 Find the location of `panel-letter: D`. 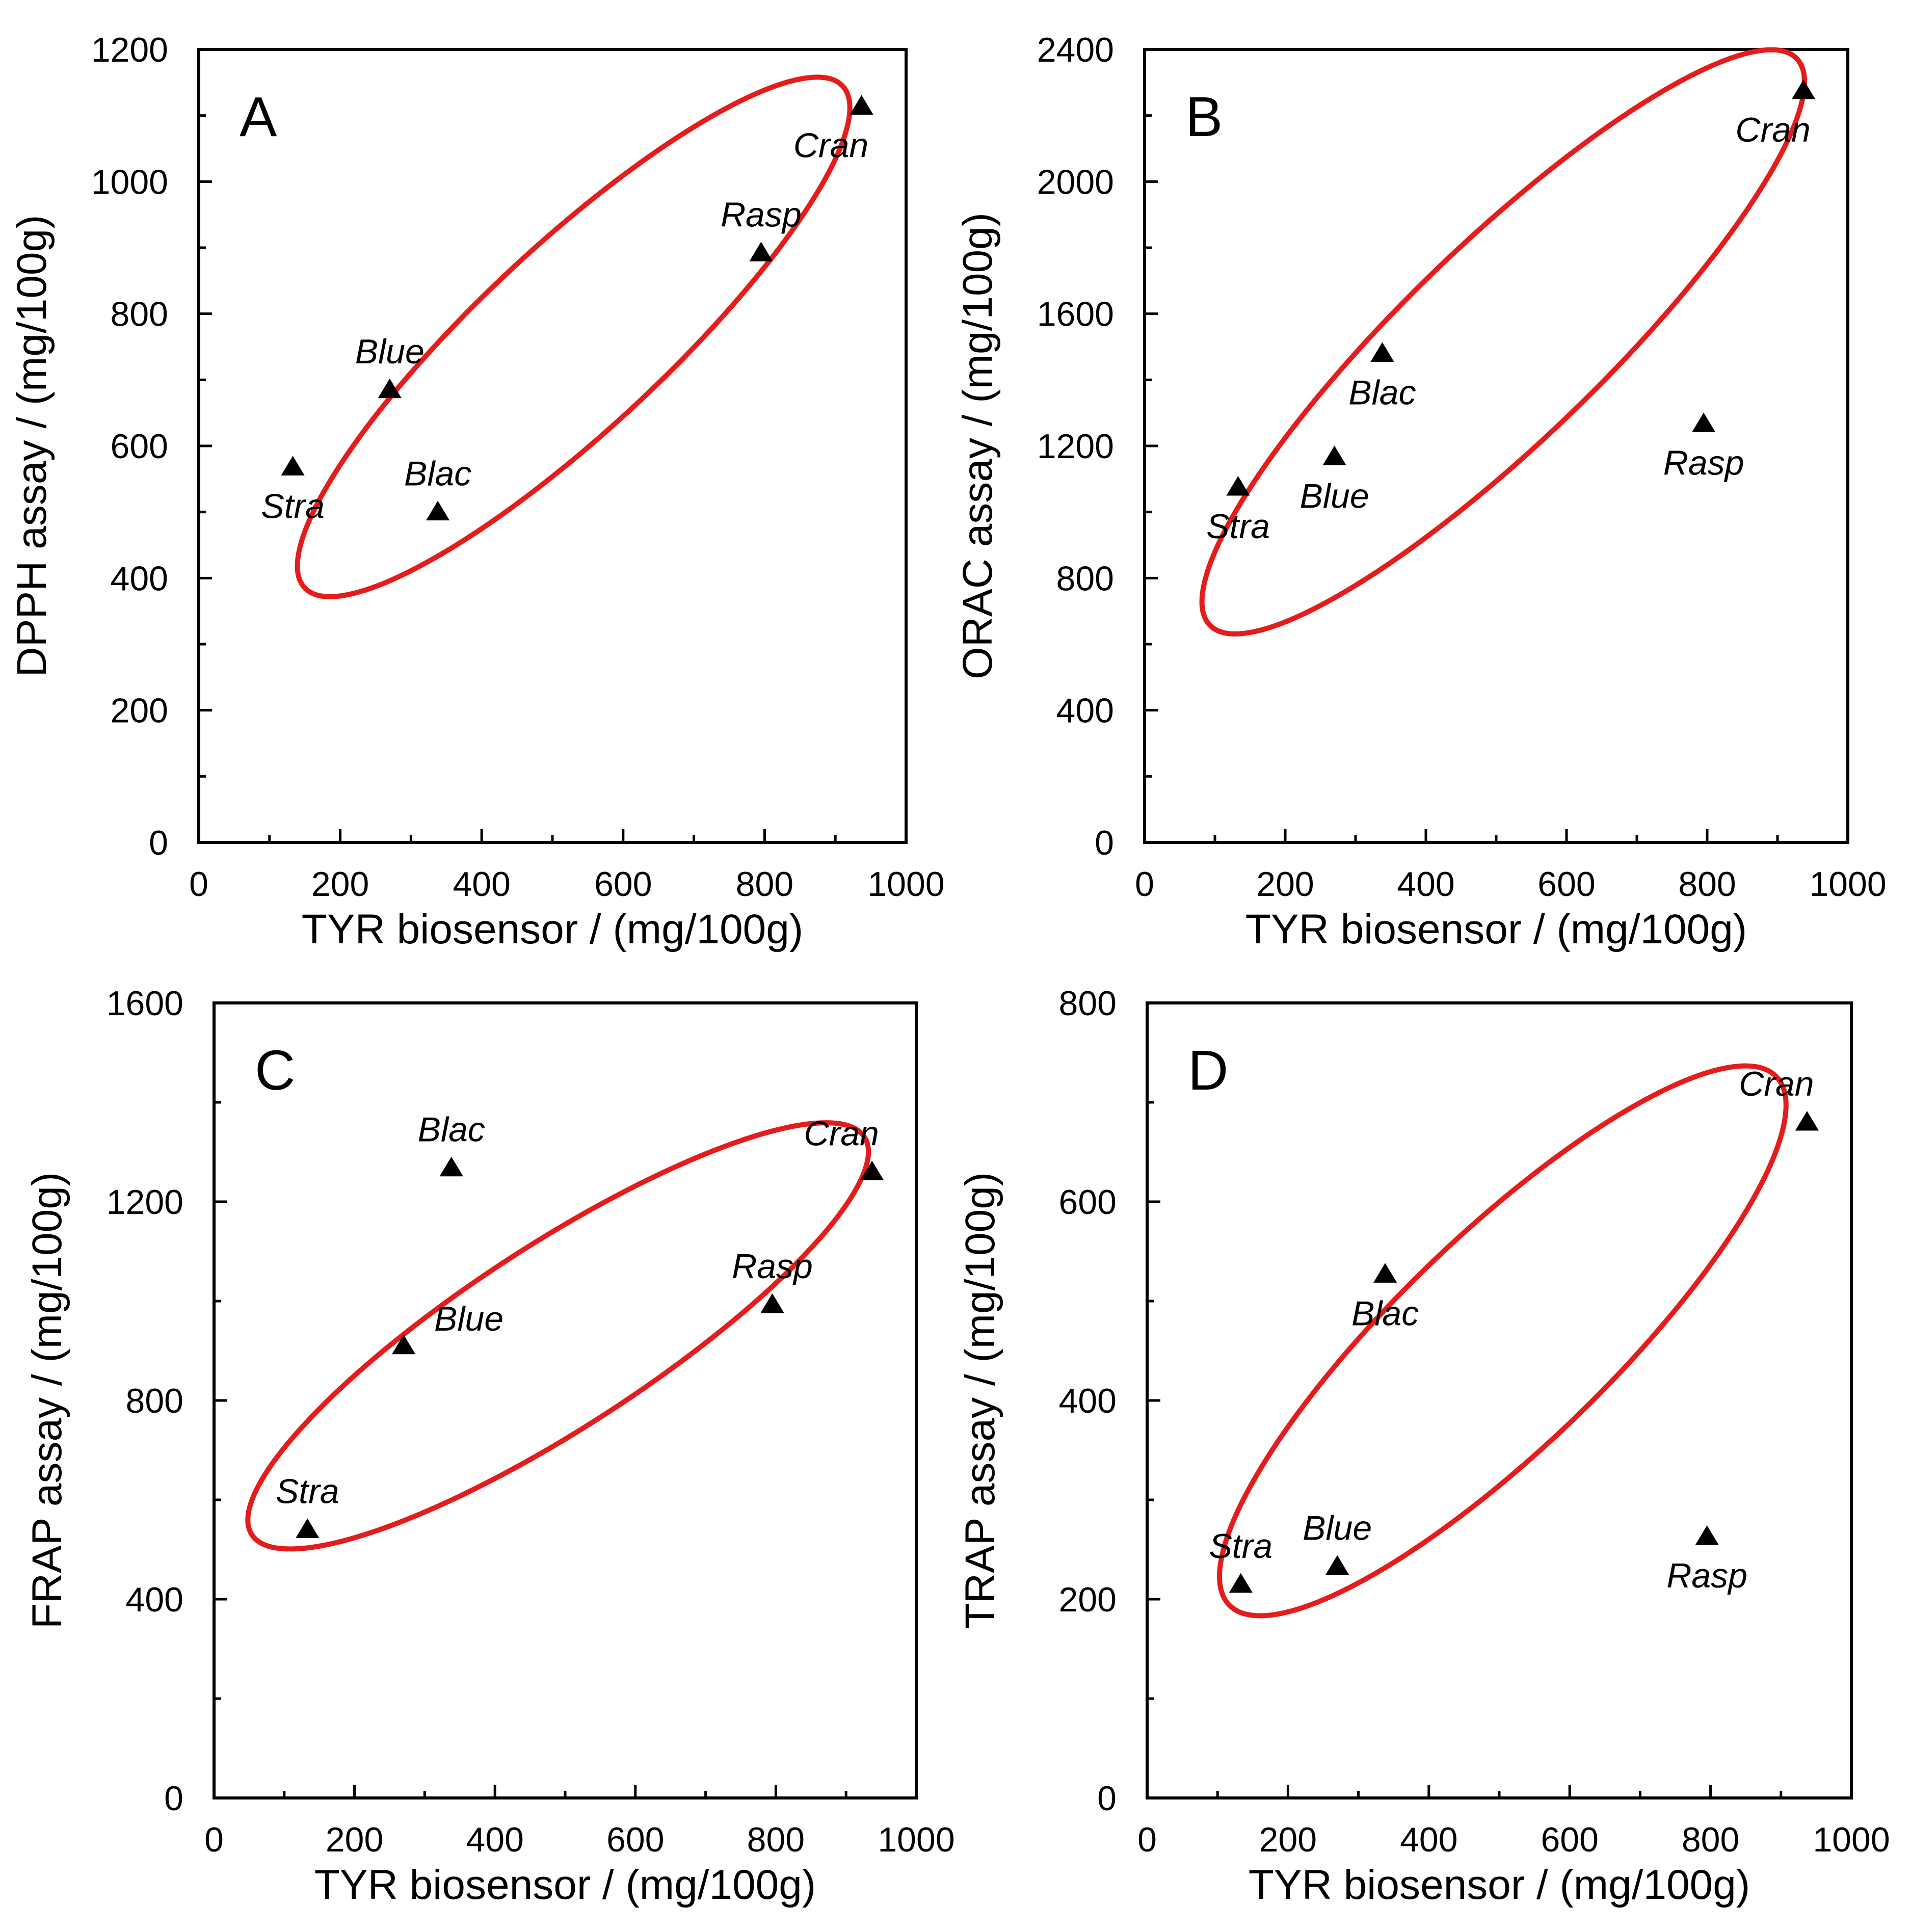

panel-letter: D is located at coordinates (1208, 1071).